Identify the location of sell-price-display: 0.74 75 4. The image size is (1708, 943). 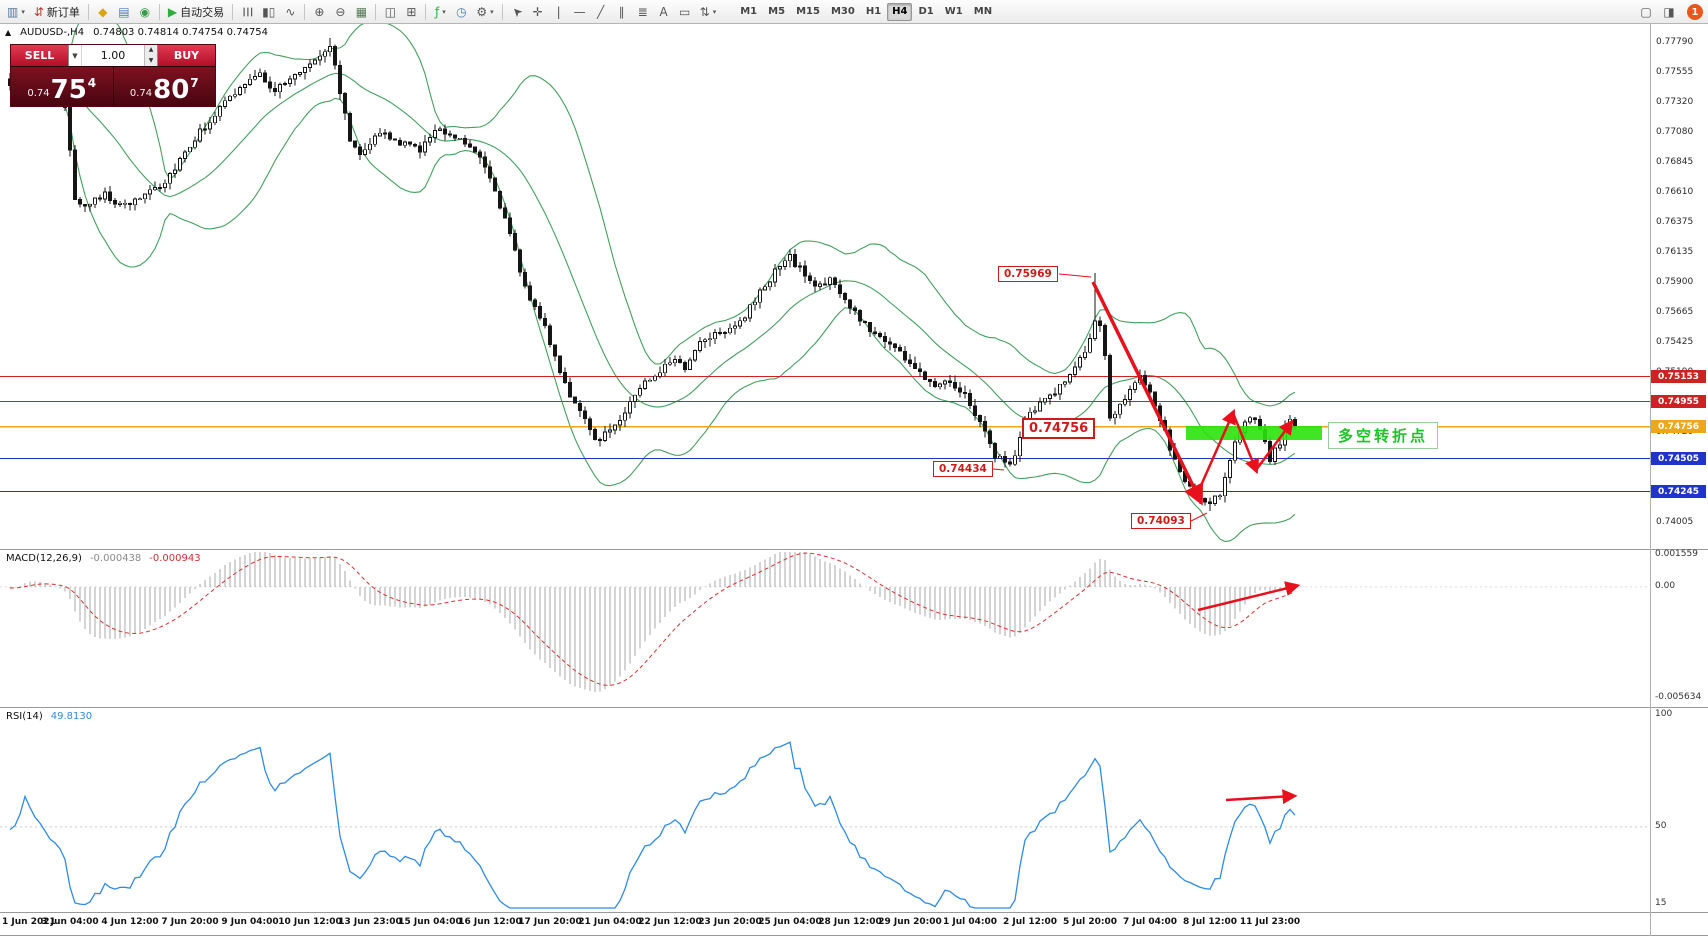
(62, 86).